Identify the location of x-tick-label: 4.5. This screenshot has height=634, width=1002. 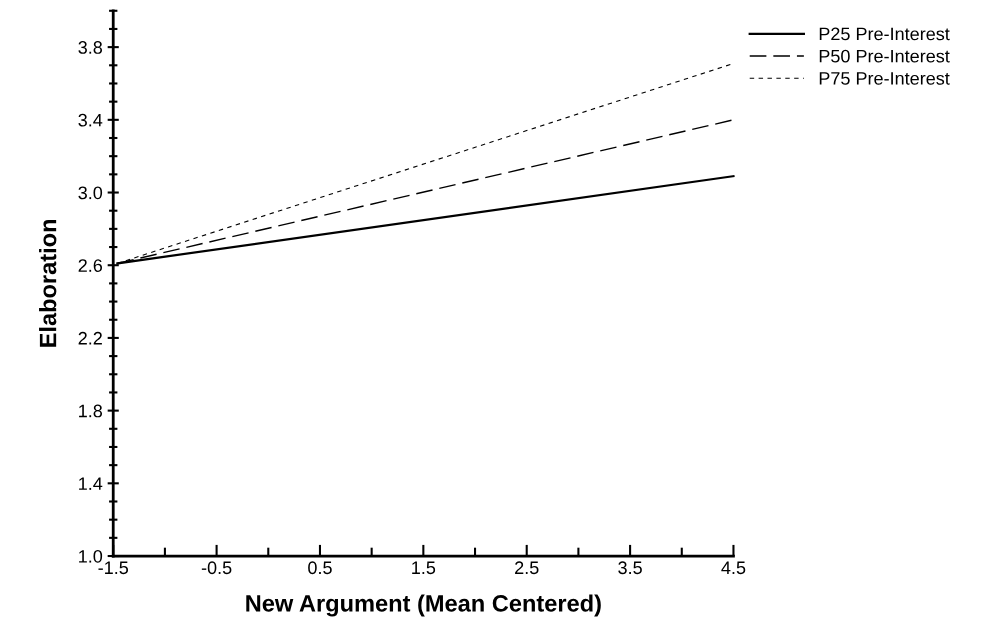
(733, 568).